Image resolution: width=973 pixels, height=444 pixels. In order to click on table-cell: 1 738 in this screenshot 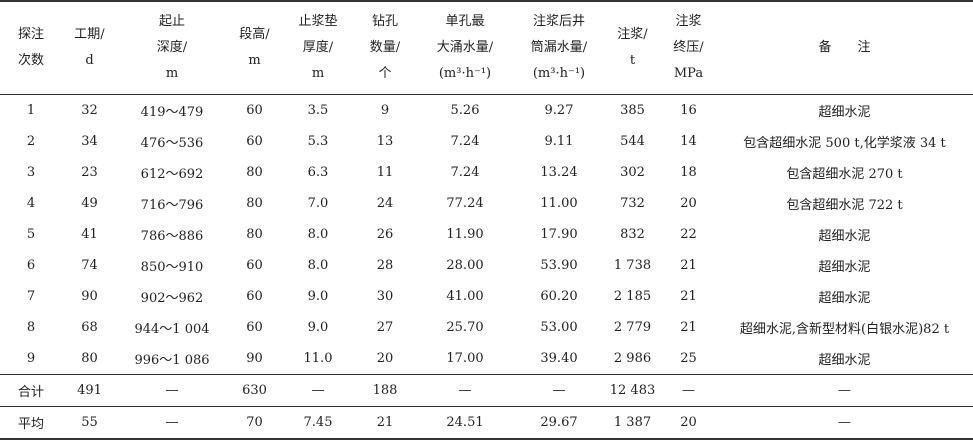, I will do `click(632, 265)`.